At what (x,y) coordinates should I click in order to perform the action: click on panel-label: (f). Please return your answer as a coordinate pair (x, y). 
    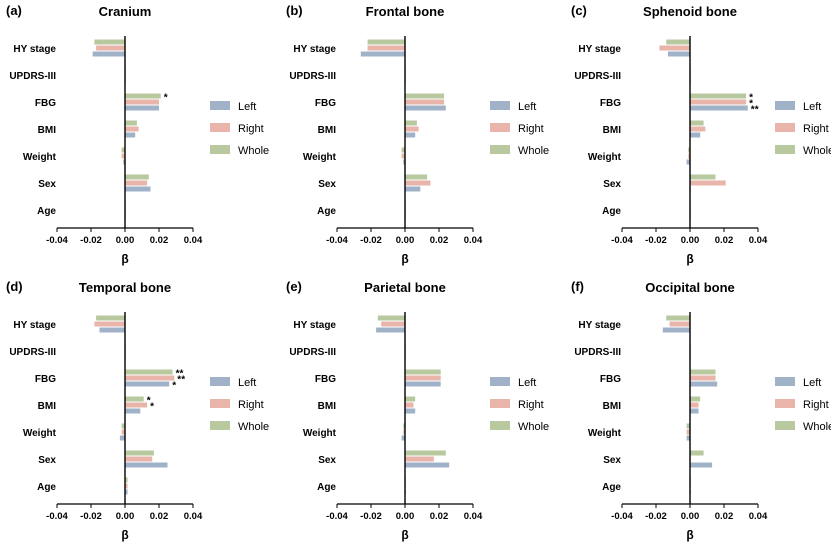
    Looking at the image, I should click on (577, 286).